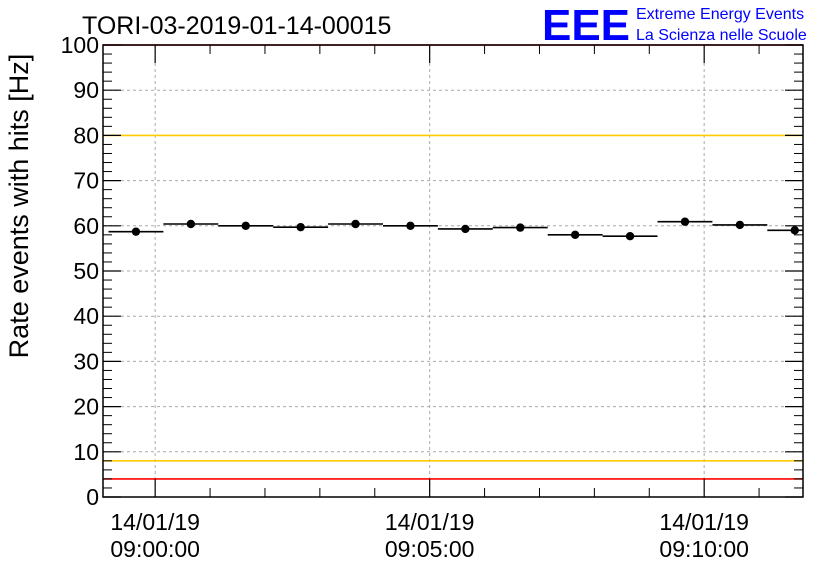 The height and width of the screenshot is (572, 836). What do you see at coordinates (86, 90) in the screenshot?
I see `y-tick-label: 90` at bounding box center [86, 90].